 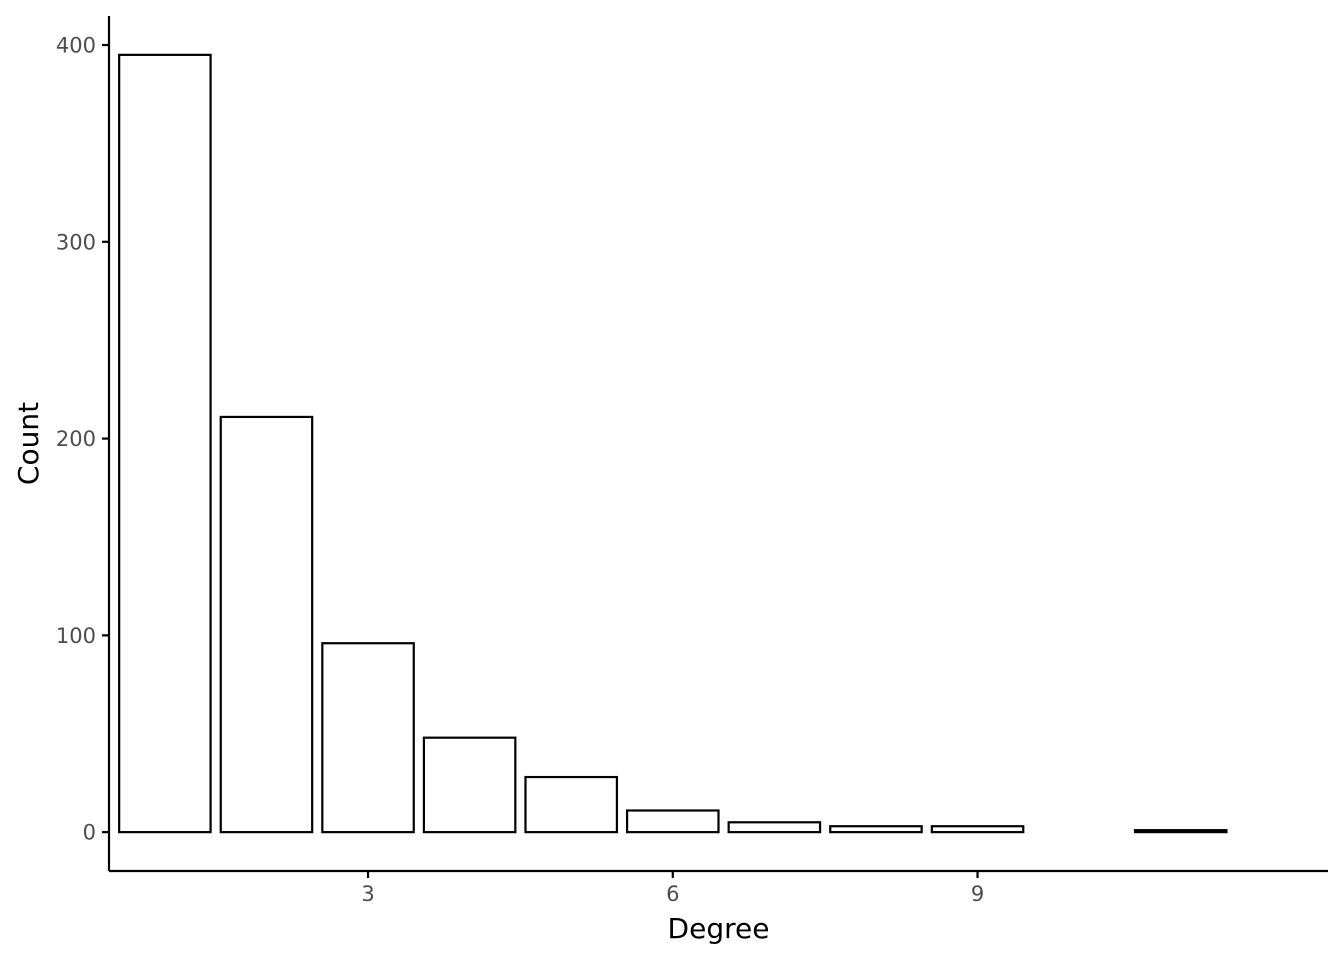 What do you see at coordinates (76, 46) in the screenshot?
I see `y-tick-label-400: 400` at bounding box center [76, 46].